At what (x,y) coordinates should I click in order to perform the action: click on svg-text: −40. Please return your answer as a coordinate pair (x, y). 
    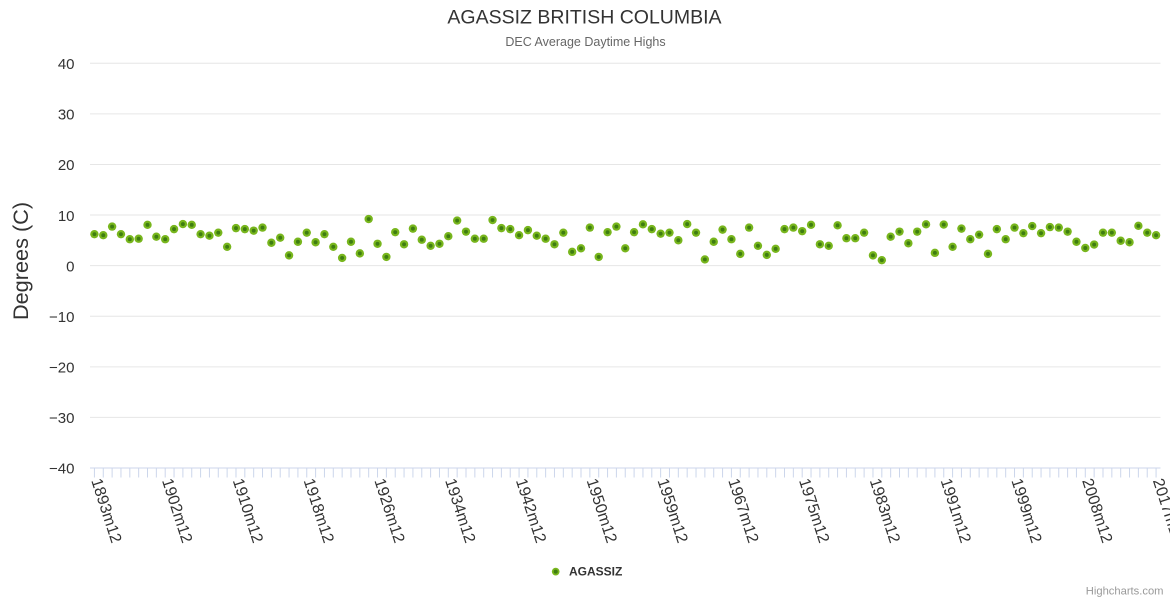
    Looking at the image, I should click on (61, 469).